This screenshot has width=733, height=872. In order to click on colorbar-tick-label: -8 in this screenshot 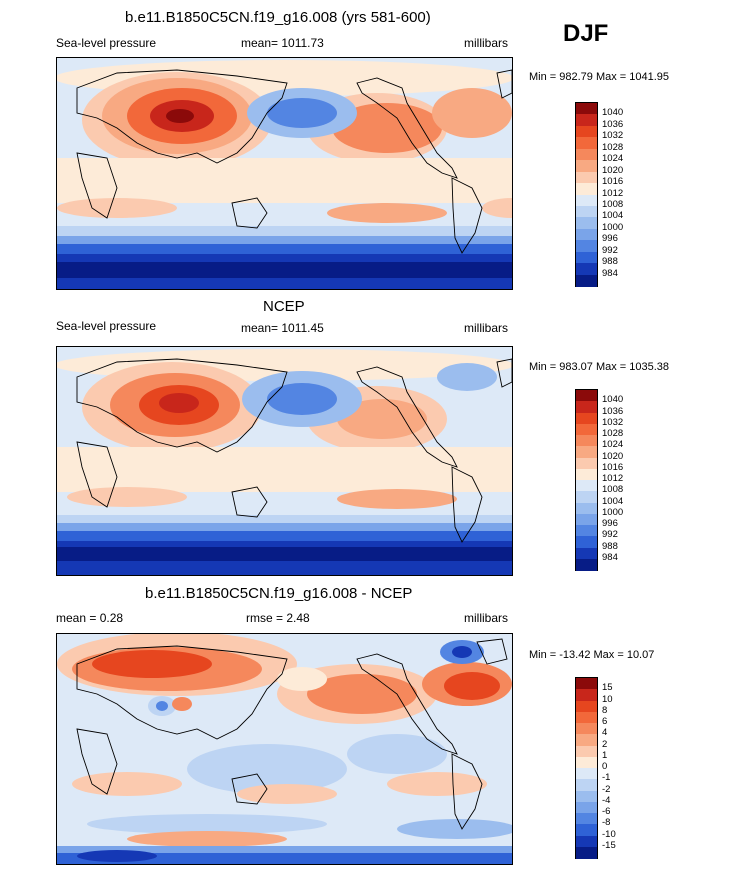, I will do `click(606, 823)`.